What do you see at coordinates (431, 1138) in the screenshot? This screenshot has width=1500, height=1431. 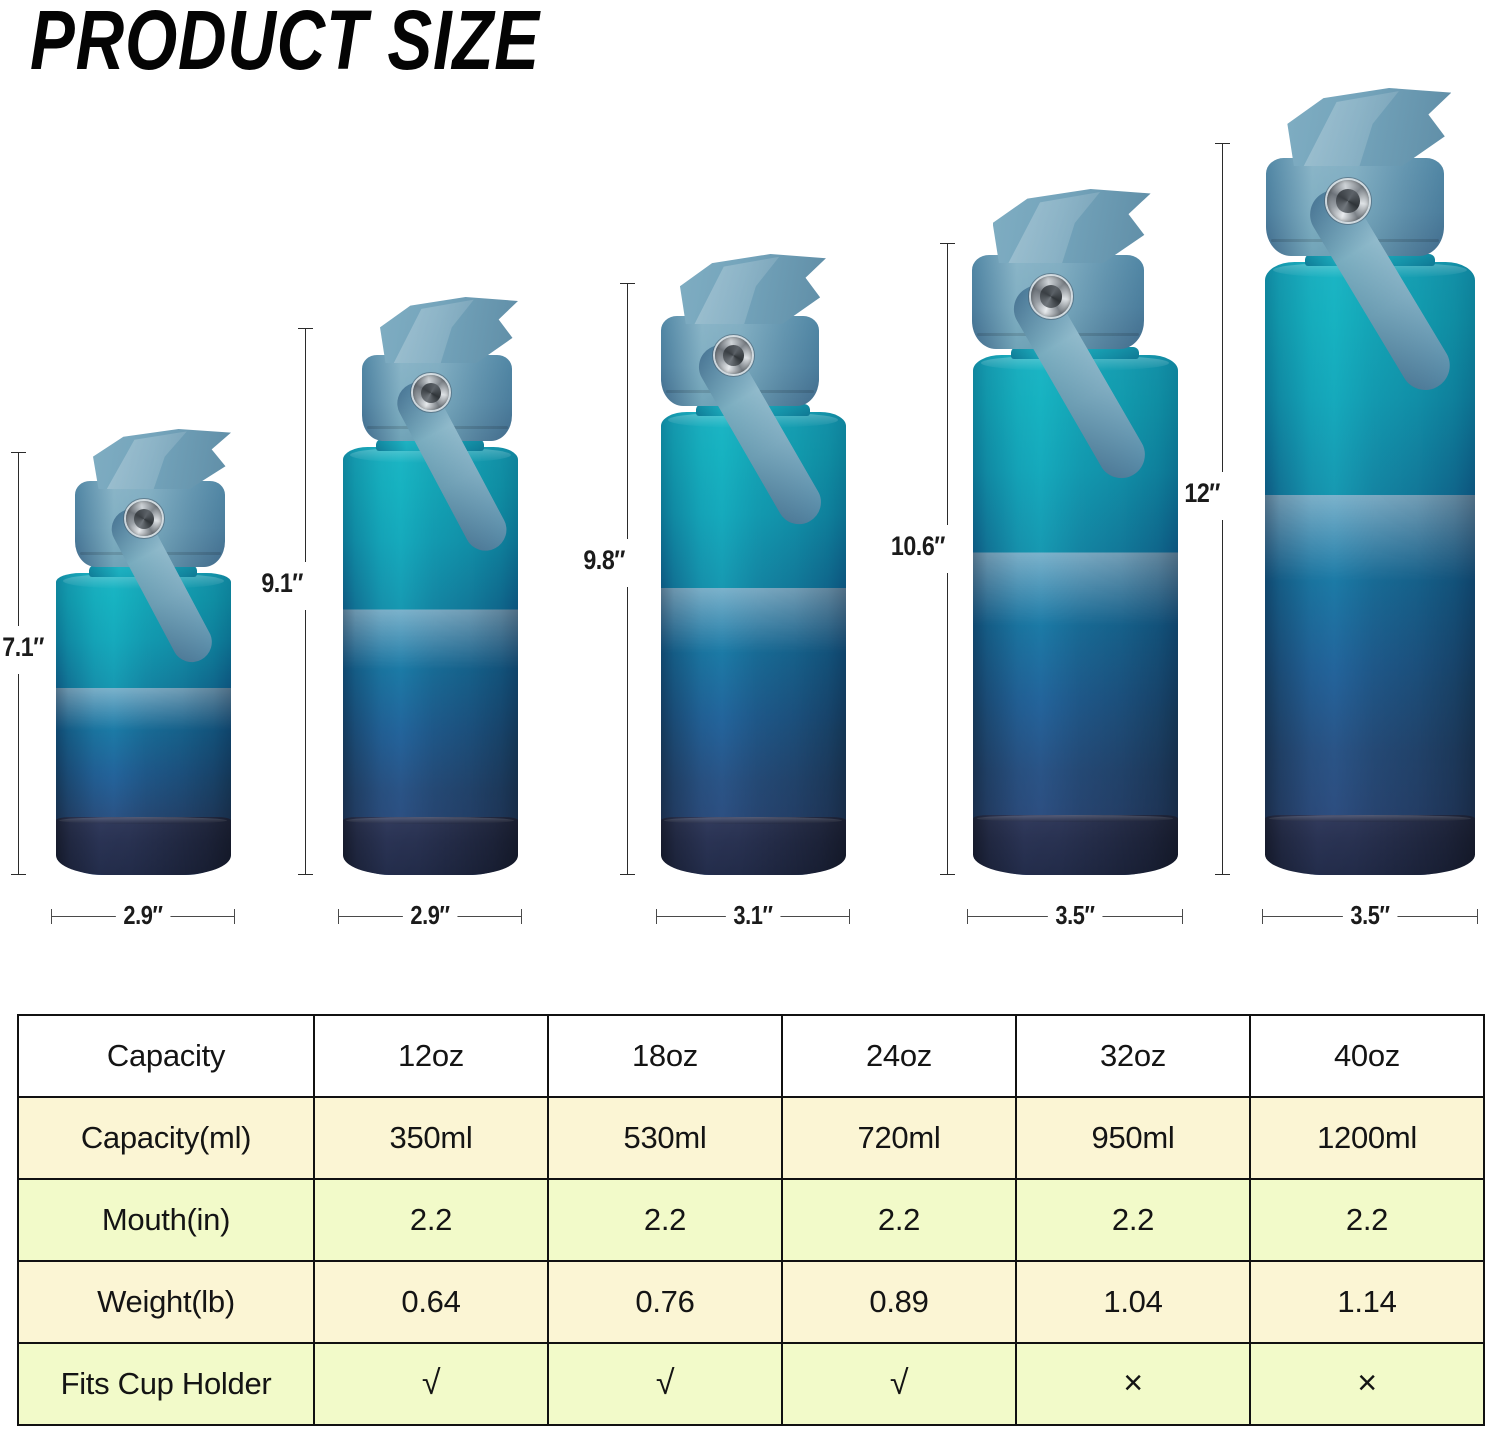 I see `table-cell: 350ml` at bounding box center [431, 1138].